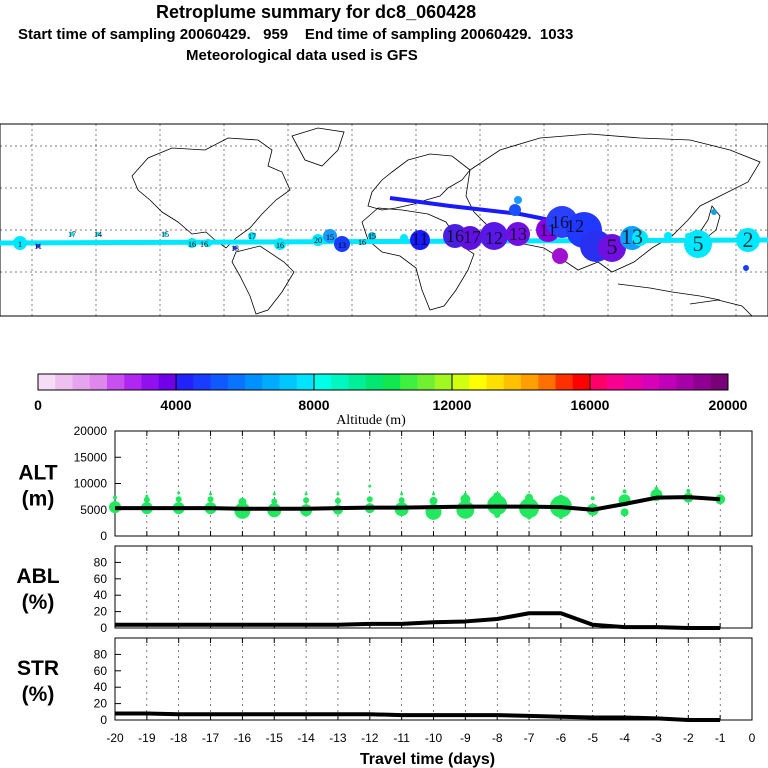 This screenshot has width=768, height=768. What do you see at coordinates (418, 259) in the screenshot?
I see `coastline-africa` at bounding box center [418, 259].